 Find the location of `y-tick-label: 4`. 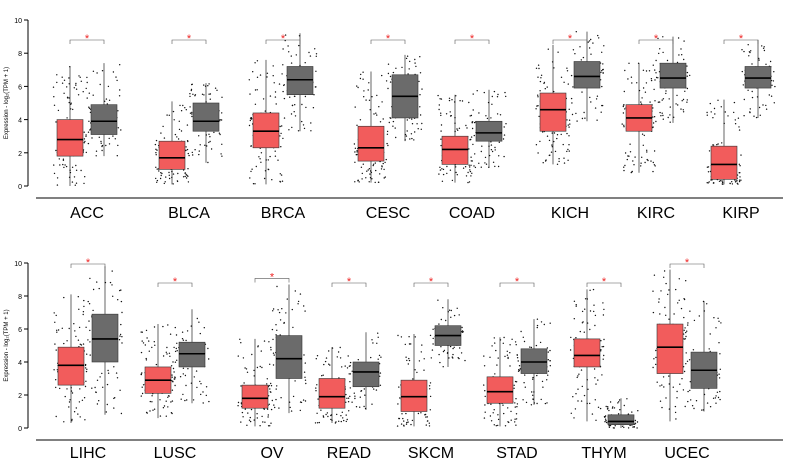

y-tick-label: 4 is located at coordinates (20, 363).